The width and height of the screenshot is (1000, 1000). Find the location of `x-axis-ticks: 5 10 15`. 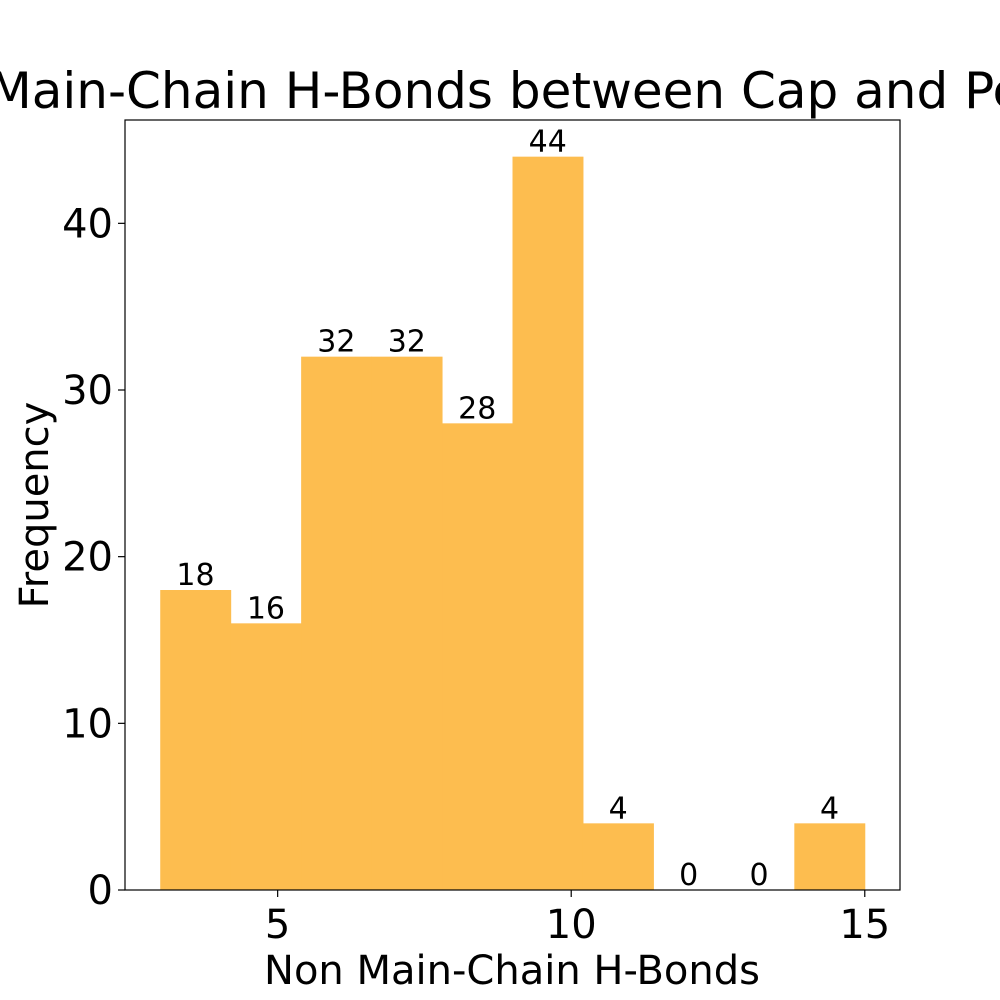

x-axis-ticks: 5 10 15 is located at coordinates (577, 919).